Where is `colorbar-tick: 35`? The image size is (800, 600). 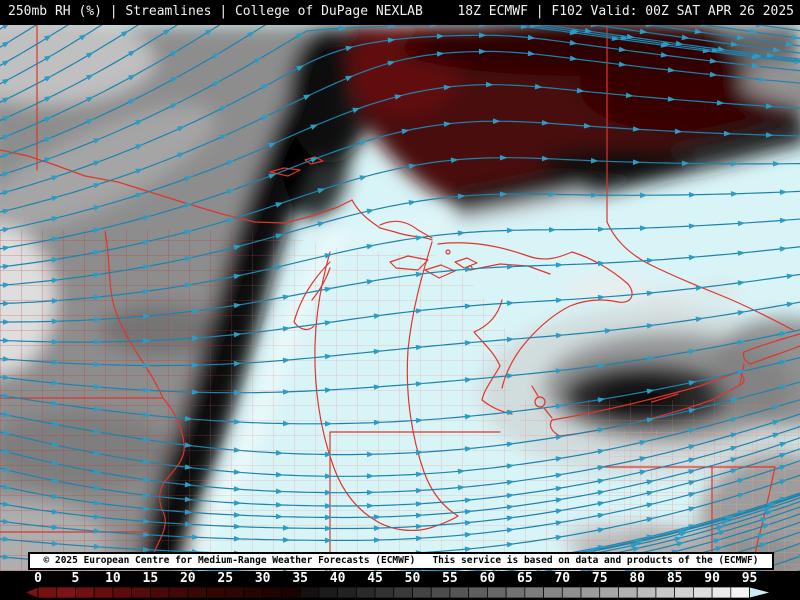 colorbar-tick: 35 is located at coordinates (300, 578).